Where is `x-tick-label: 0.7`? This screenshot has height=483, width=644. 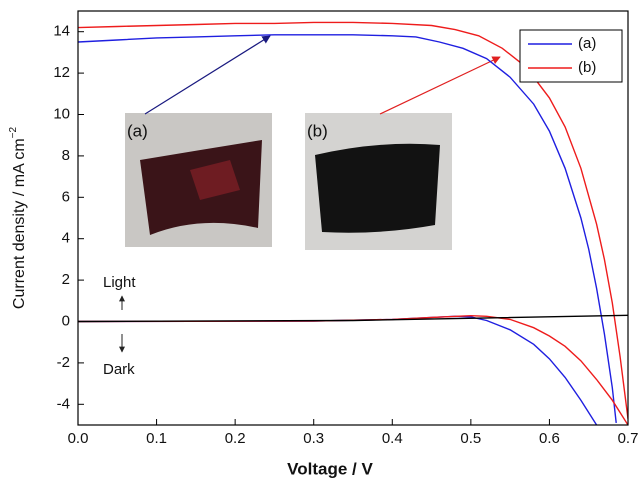 x-tick-label: 0.7 is located at coordinates (628, 438).